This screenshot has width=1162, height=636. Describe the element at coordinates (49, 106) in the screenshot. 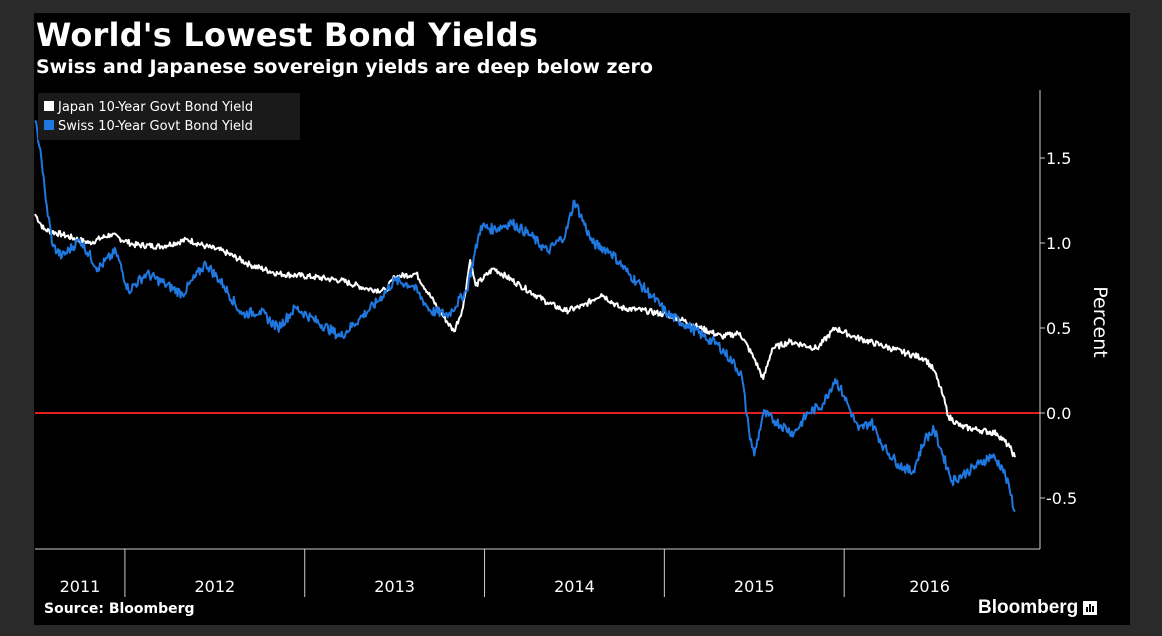

I see `legend-swatch-japan` at that location.